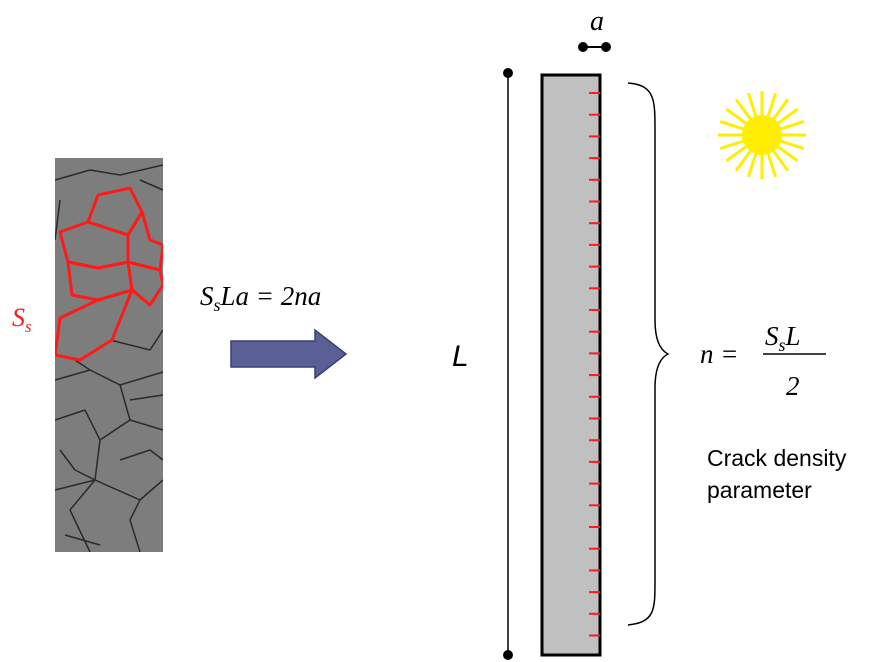  Describe the element at coordinates (719, 354) in the screenshot. I see `n-equation-lhs: n =` at that location.